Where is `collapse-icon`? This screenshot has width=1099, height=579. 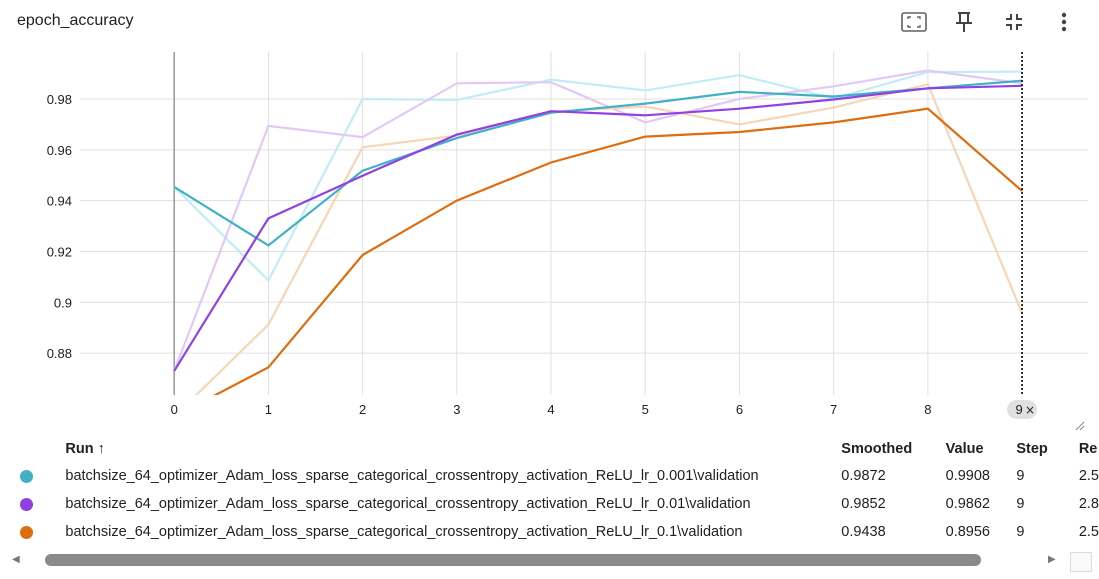 collapse-icon is located at coordinates (1014, 22).